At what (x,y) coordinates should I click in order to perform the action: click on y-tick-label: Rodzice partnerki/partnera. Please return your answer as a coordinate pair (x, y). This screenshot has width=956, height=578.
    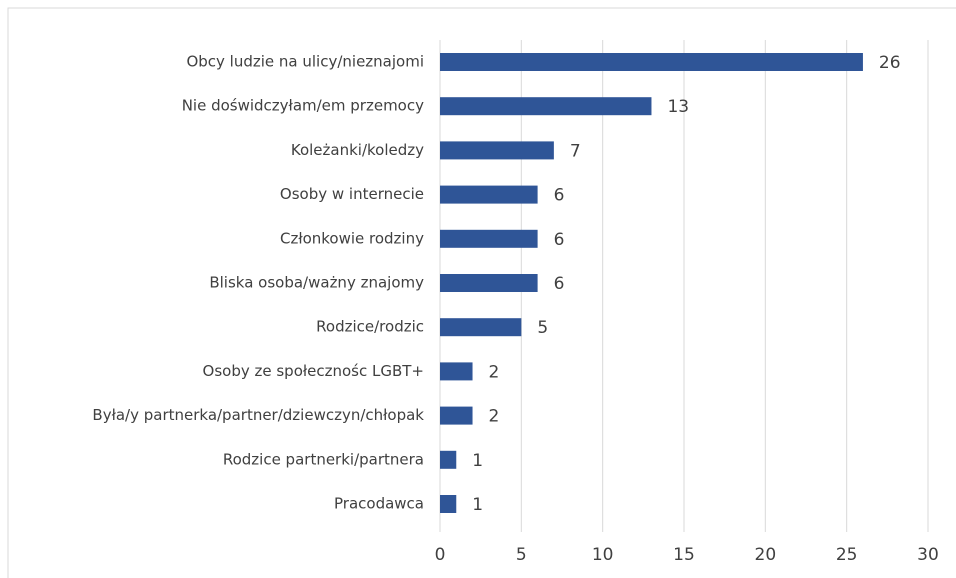
    Looking at the image, I should click on (323, 459).